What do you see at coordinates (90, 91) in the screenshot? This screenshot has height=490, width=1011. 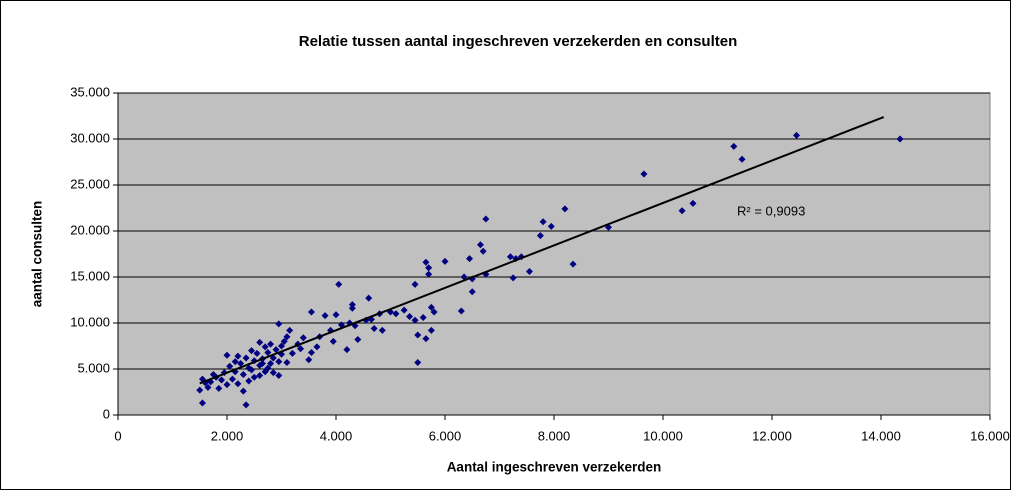 I see `y-tick-label: 35.000` at bounding box center [90, 91].